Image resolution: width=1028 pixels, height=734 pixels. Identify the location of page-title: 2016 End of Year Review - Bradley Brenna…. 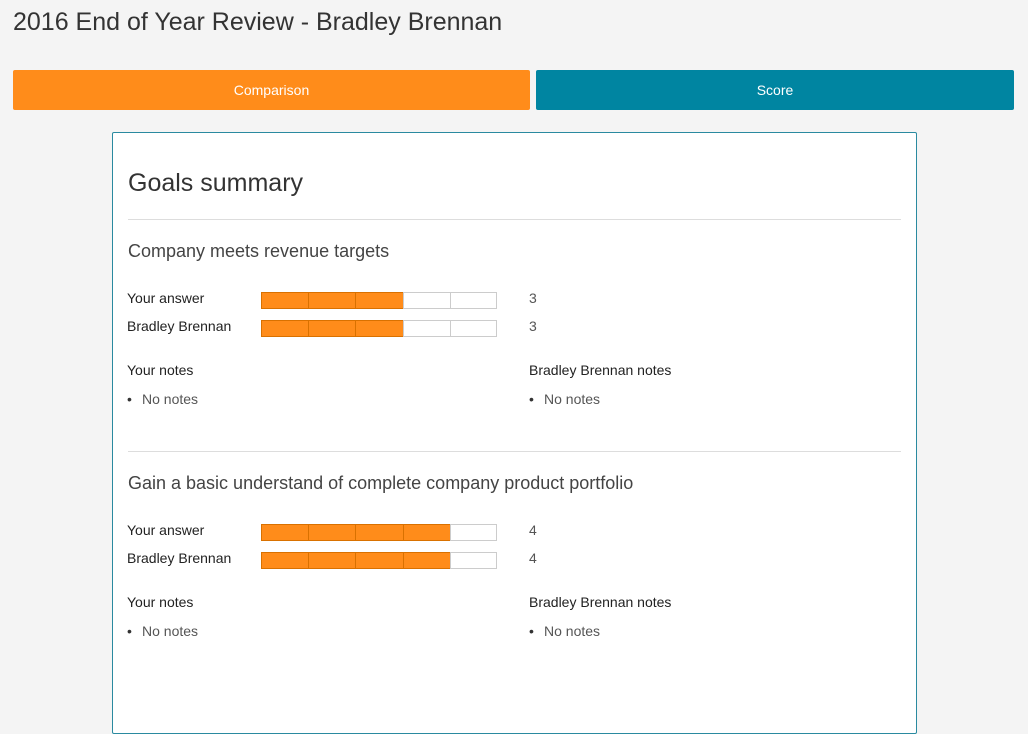
(258, 22).